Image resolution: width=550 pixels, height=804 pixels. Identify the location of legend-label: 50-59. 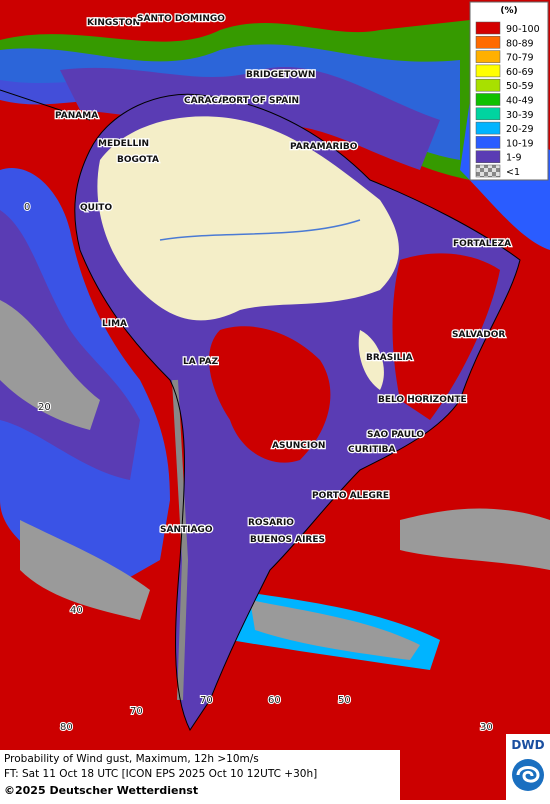
(520, 86).